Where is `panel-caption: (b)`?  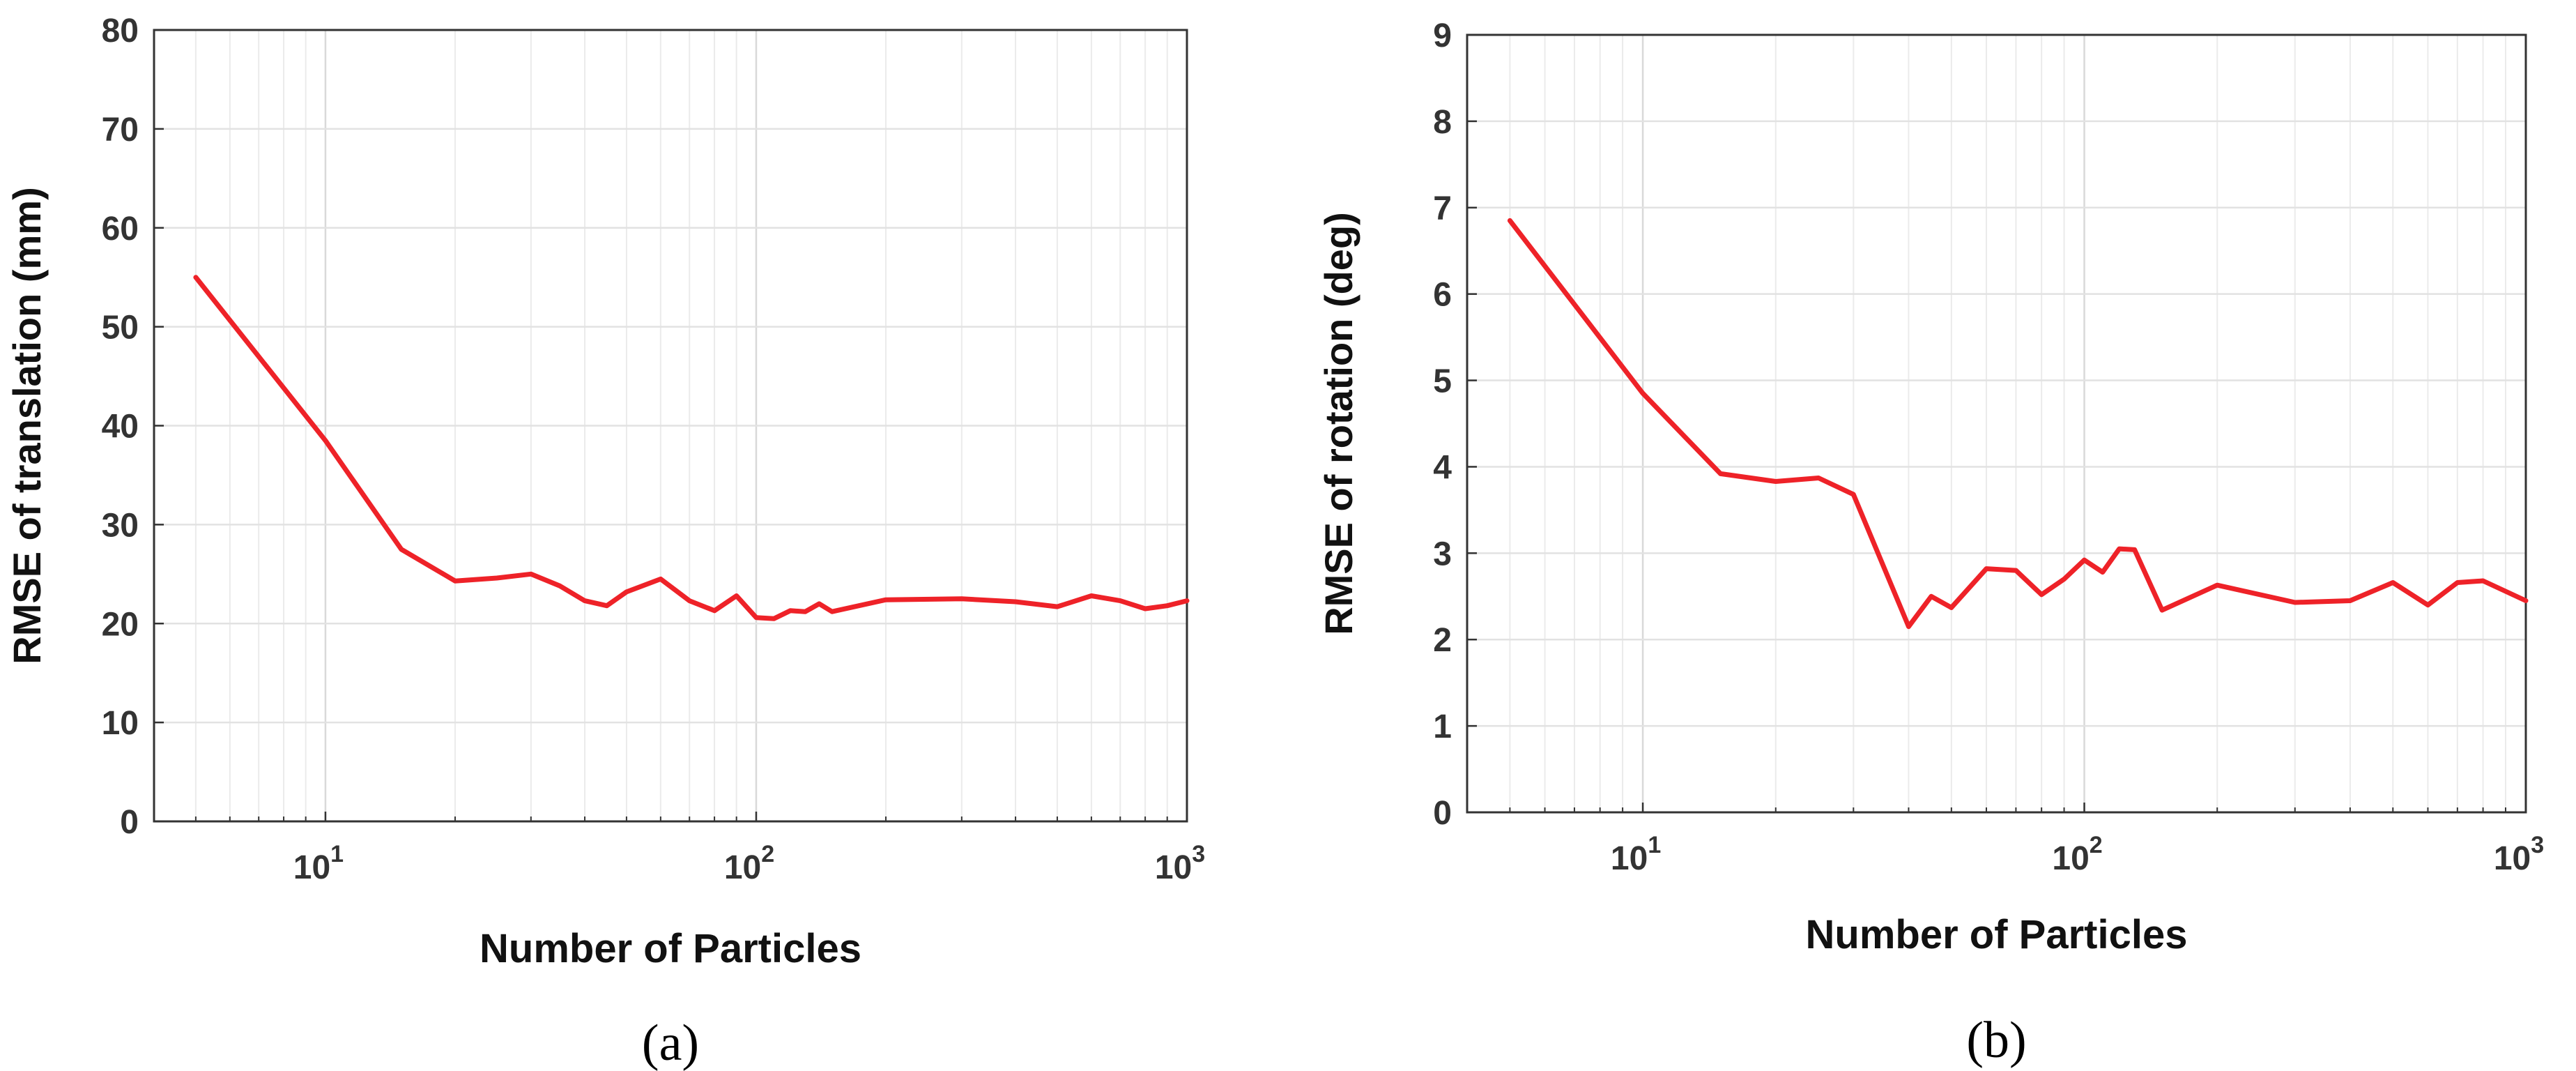 panel-caption: (b) is located at coordinates (1996, 1040).